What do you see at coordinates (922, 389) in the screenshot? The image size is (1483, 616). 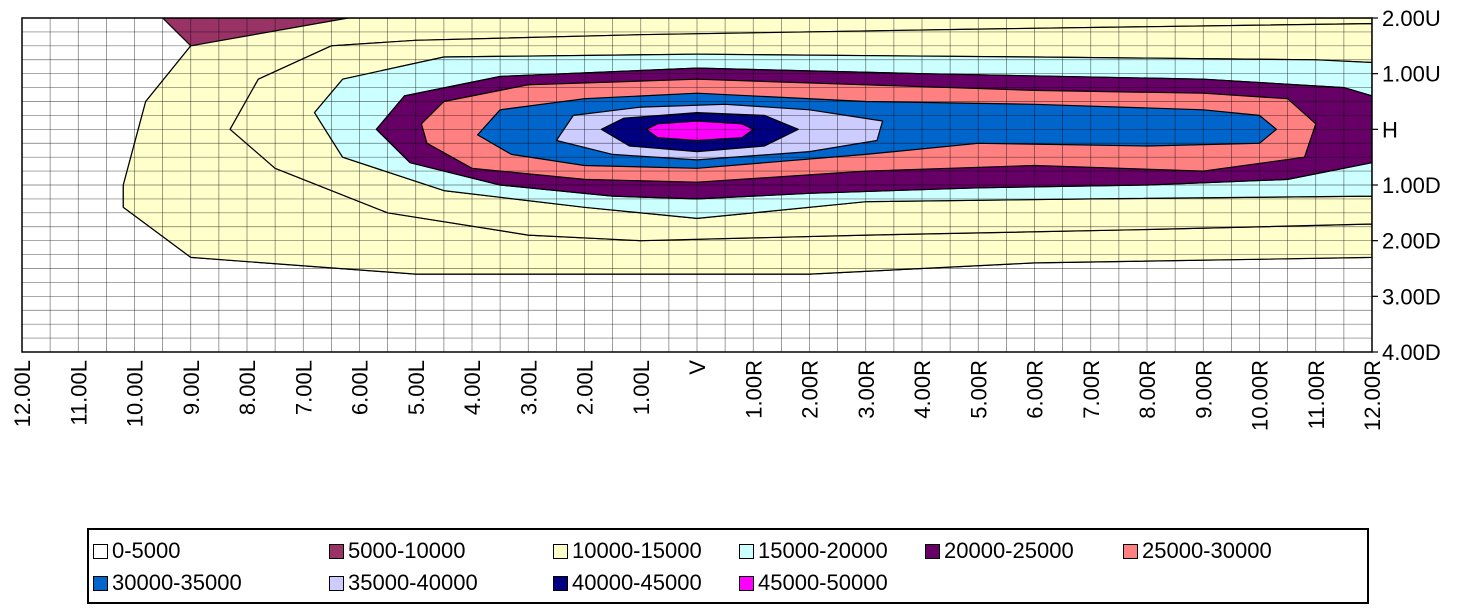 I see `x-tick-label: 4.00R` at bounding box center [922, 389].